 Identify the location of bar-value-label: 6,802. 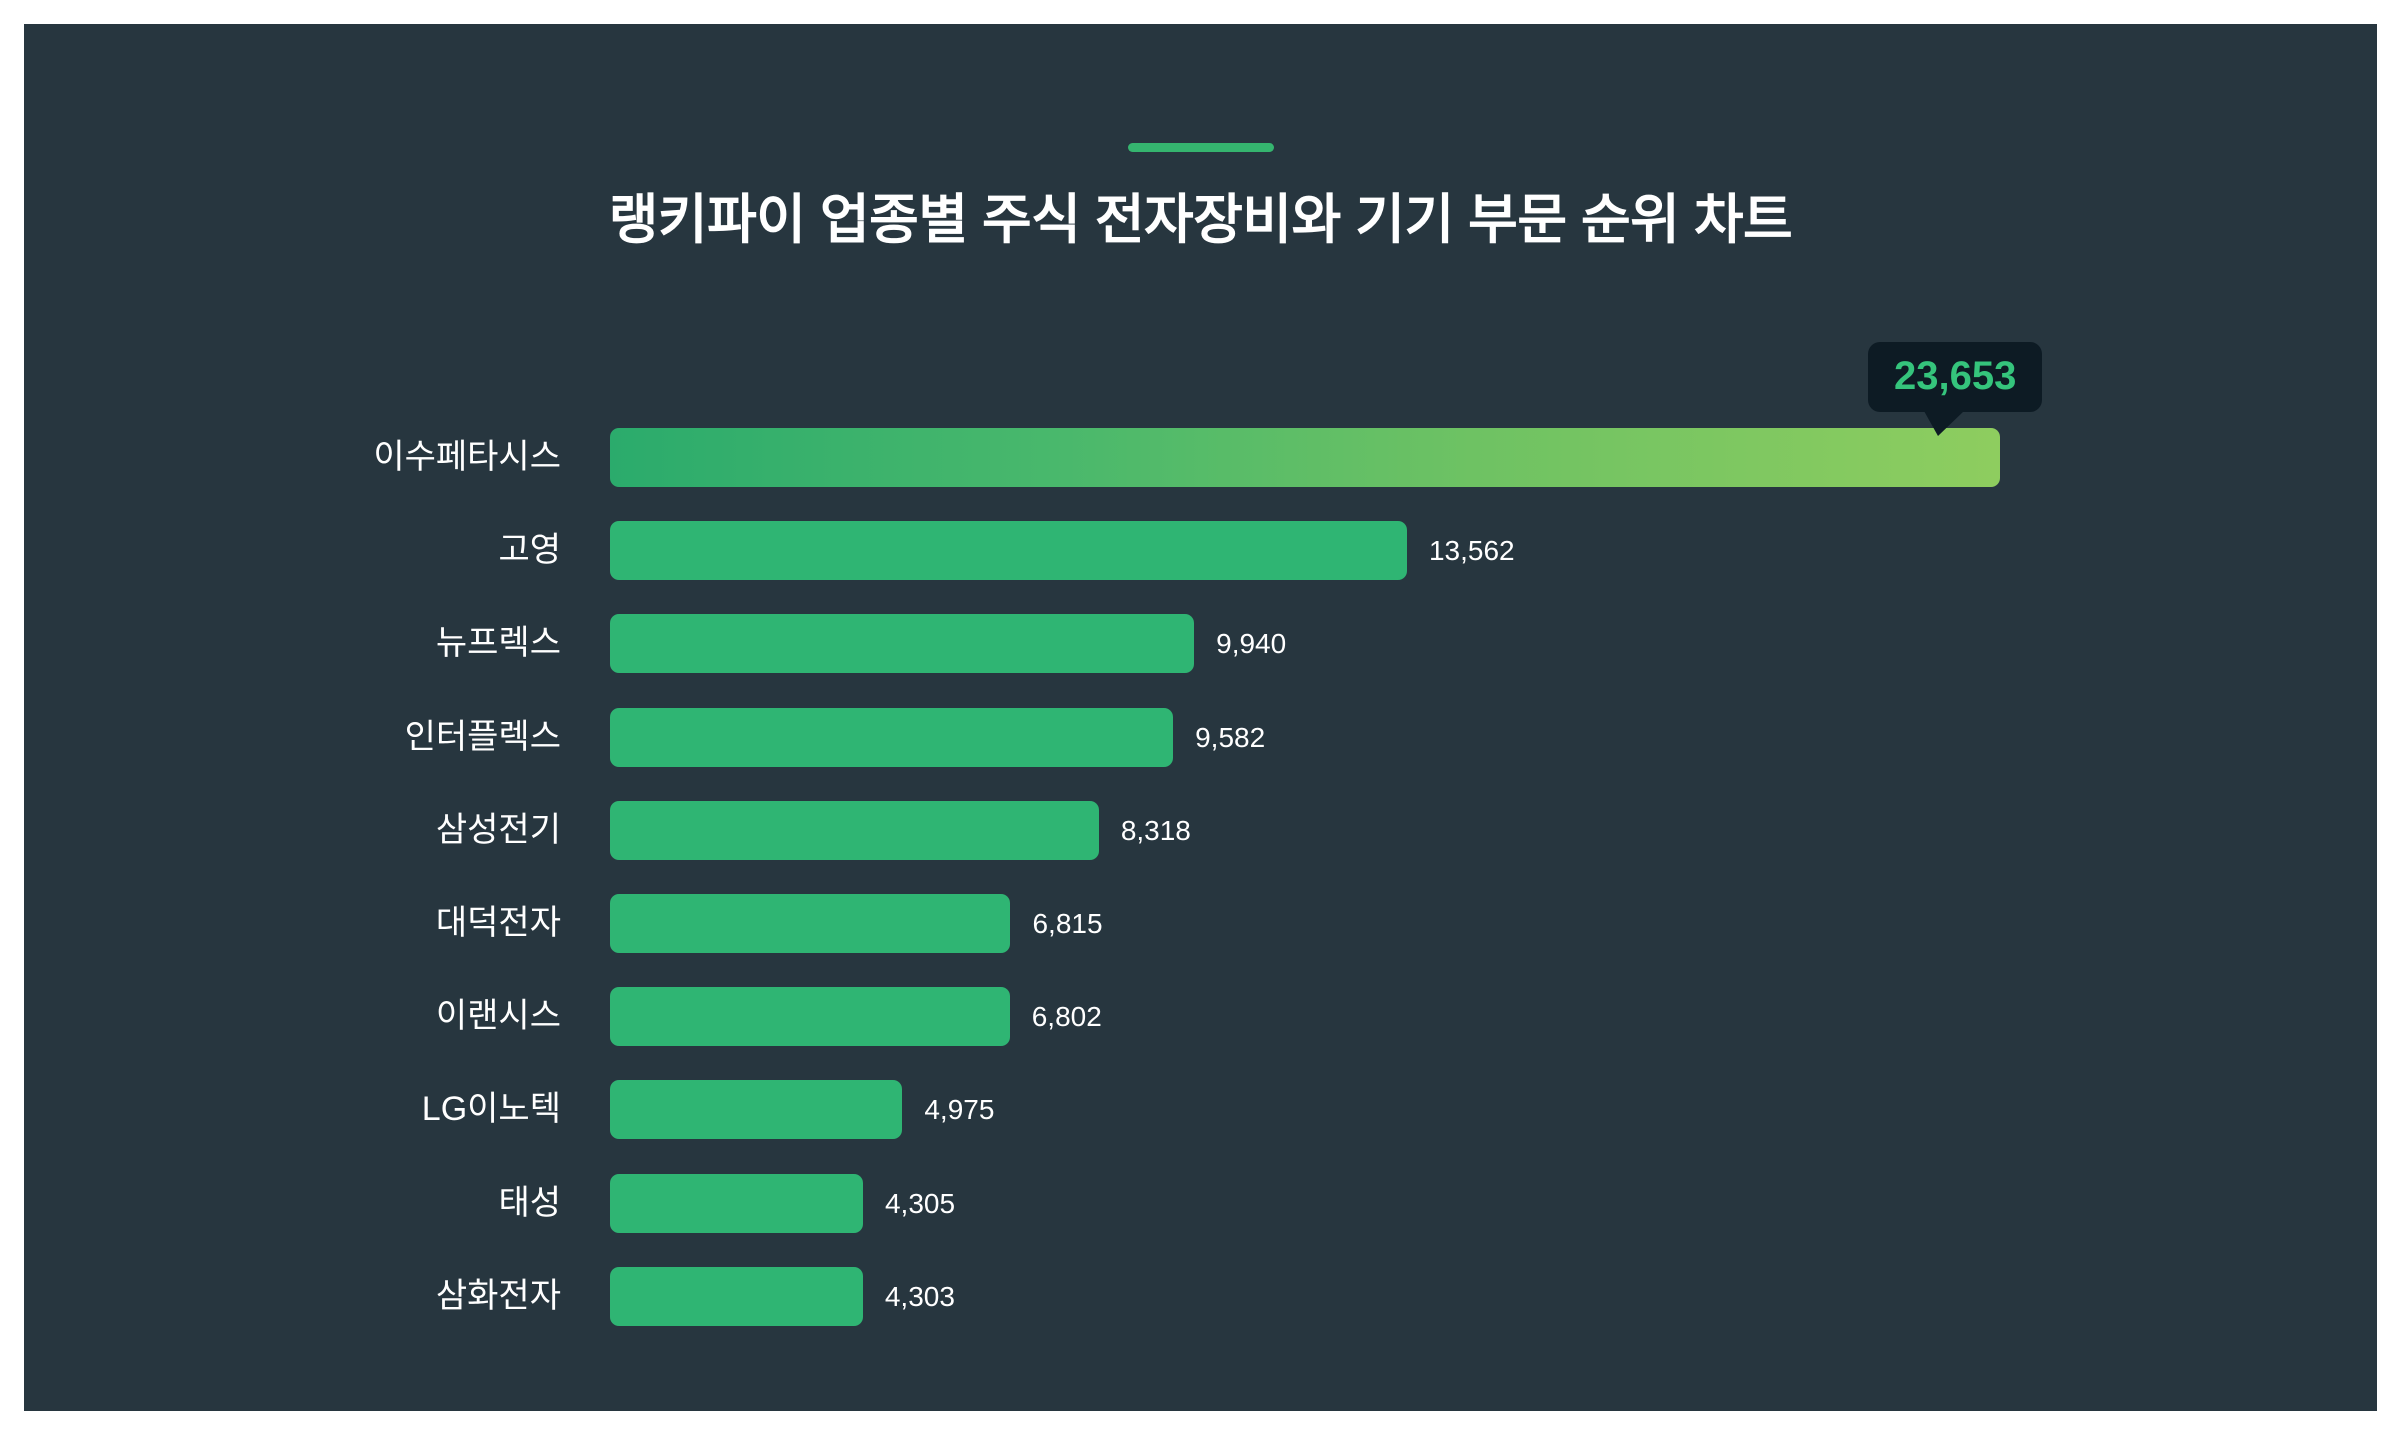
(1066, 1017).